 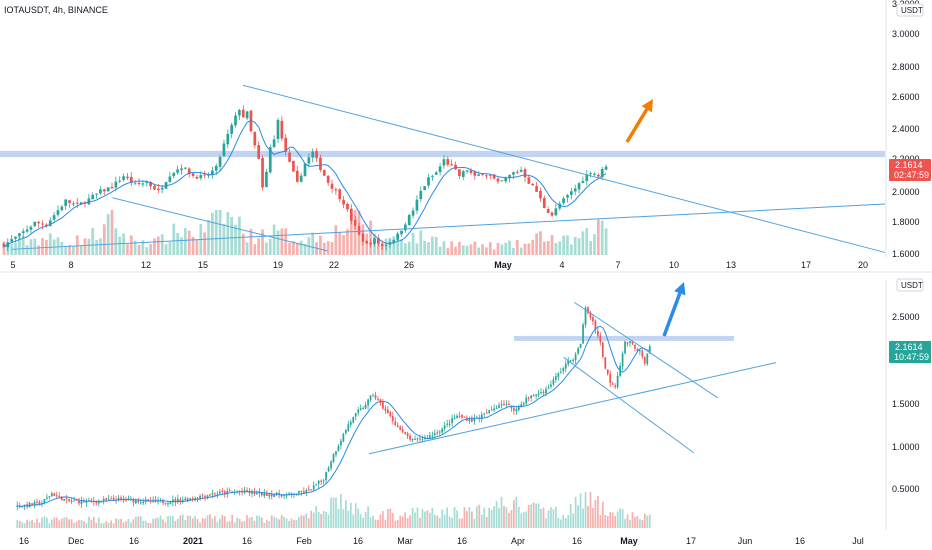 I want to click on time-tick-label: 8, so click(x=70, y=265).